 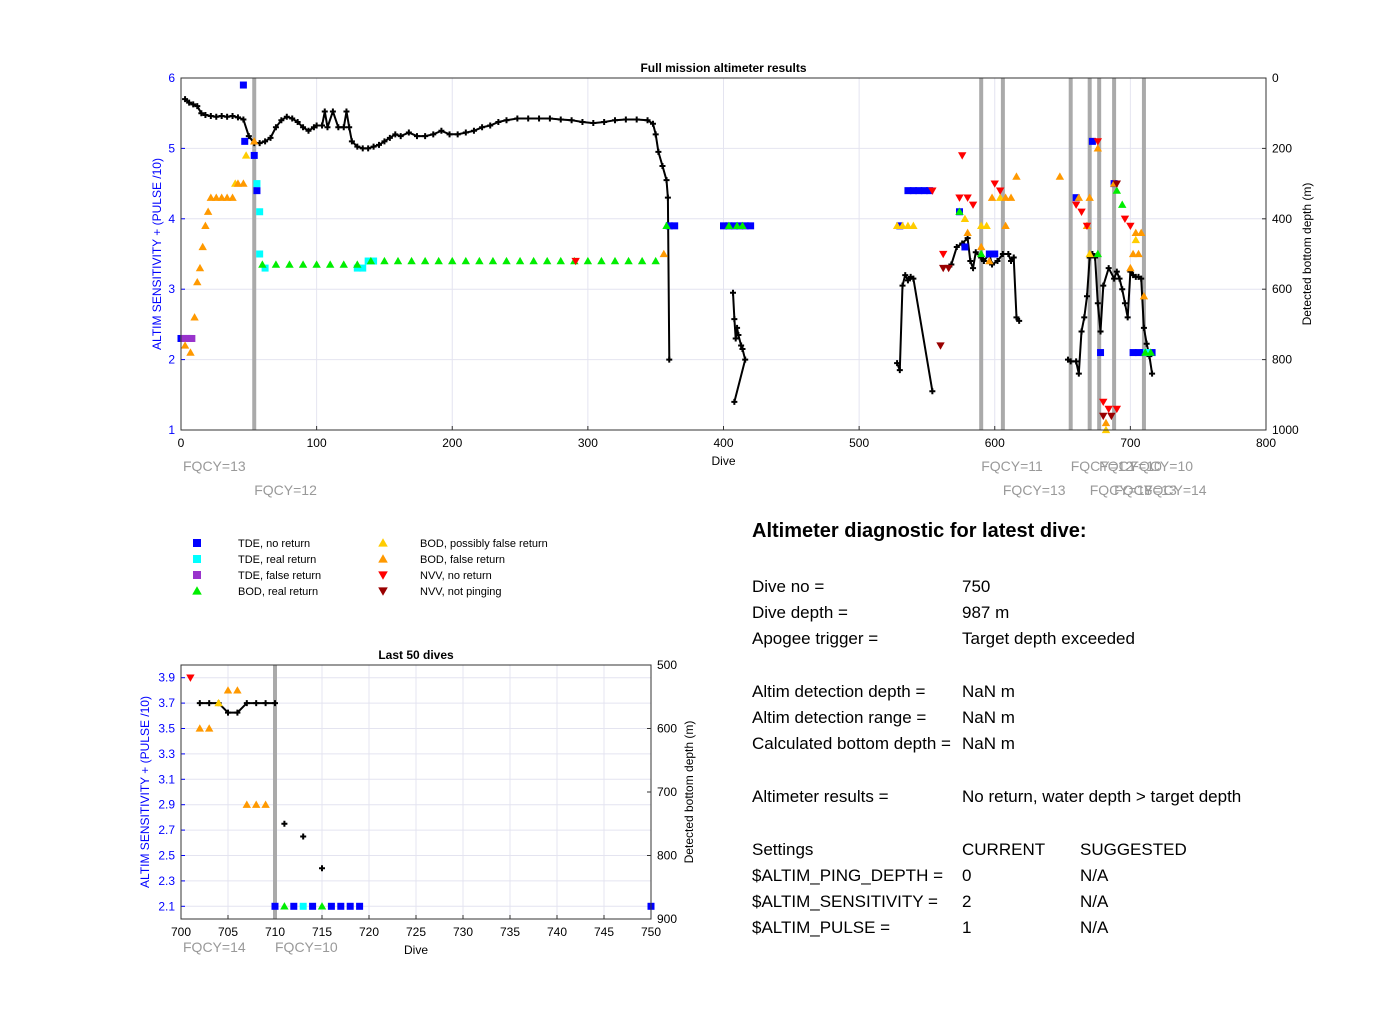 I want to click on diagnostic-label: Dive depth =, so click(x=800, y=612).